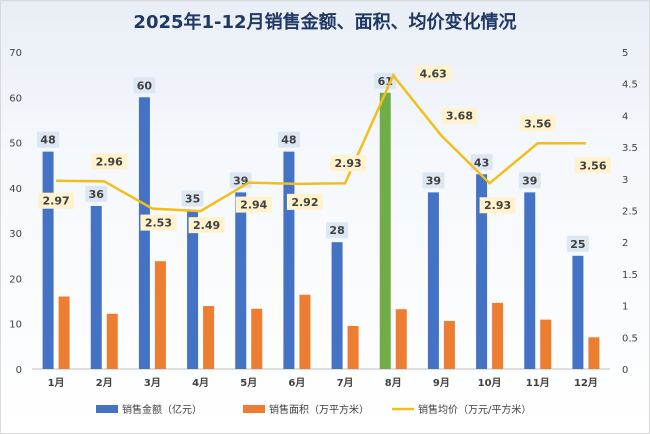  Describe the element at coordinates (162, 409) in the screenshot. I see `legend-label-amount: 销售金额（亿元）` at that location.